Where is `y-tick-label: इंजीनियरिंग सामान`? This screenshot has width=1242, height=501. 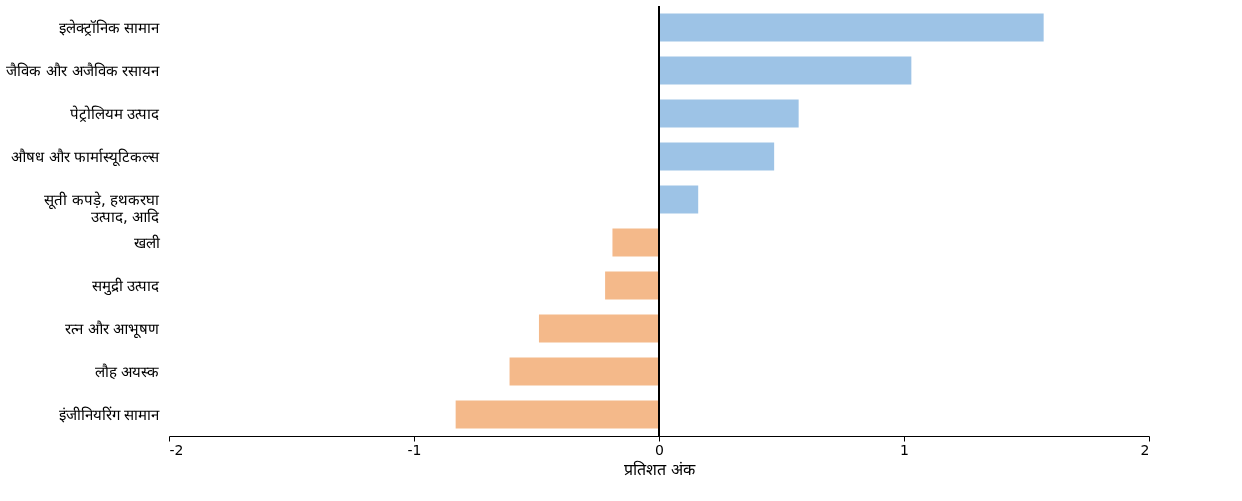 y-tick-label: इंजीनियरिंग सामान is located at coordinates (109, 414).